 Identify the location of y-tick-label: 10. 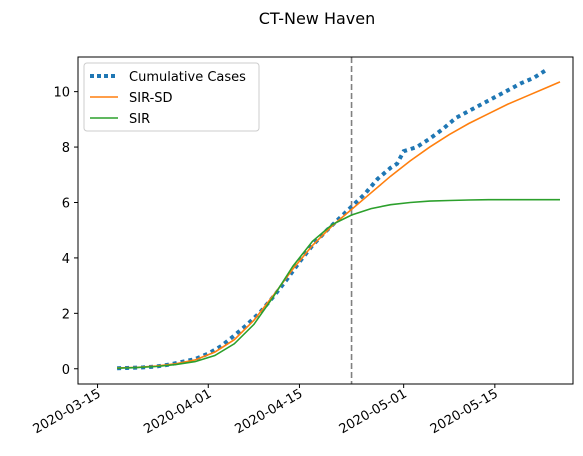
(61, 93).